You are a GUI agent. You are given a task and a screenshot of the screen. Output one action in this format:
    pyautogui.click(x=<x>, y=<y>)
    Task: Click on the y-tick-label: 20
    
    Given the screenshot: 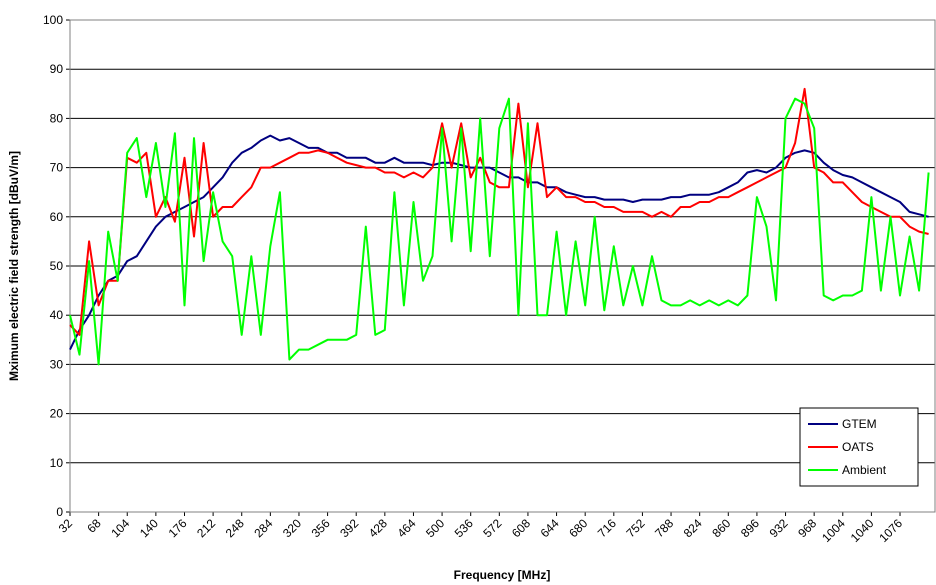 What is the action you would take?
    pyautogui.click(x=57, y=414)
    